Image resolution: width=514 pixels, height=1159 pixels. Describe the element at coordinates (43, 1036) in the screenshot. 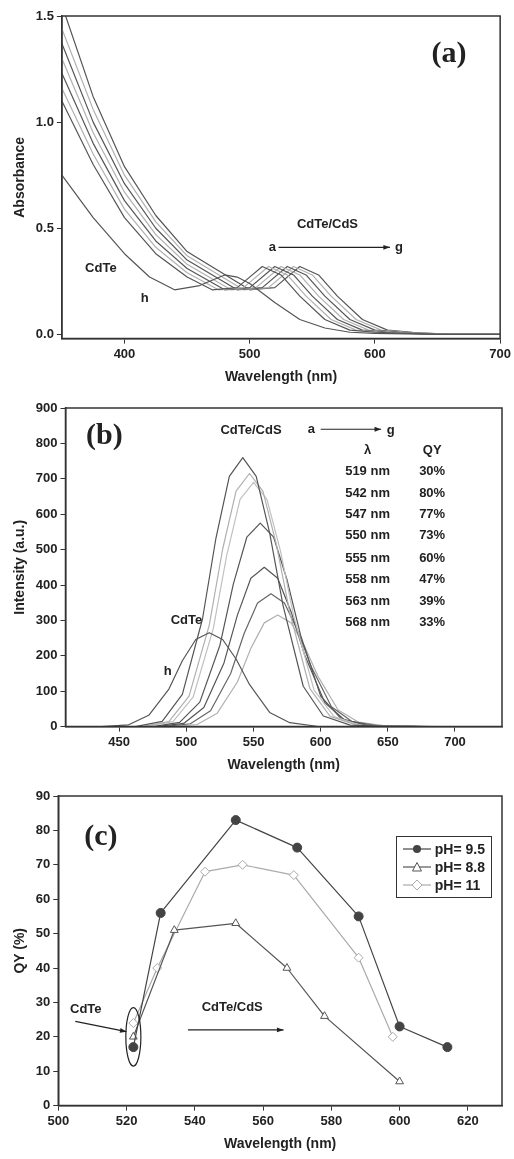

I see `y-tick-label: 20` at that location.